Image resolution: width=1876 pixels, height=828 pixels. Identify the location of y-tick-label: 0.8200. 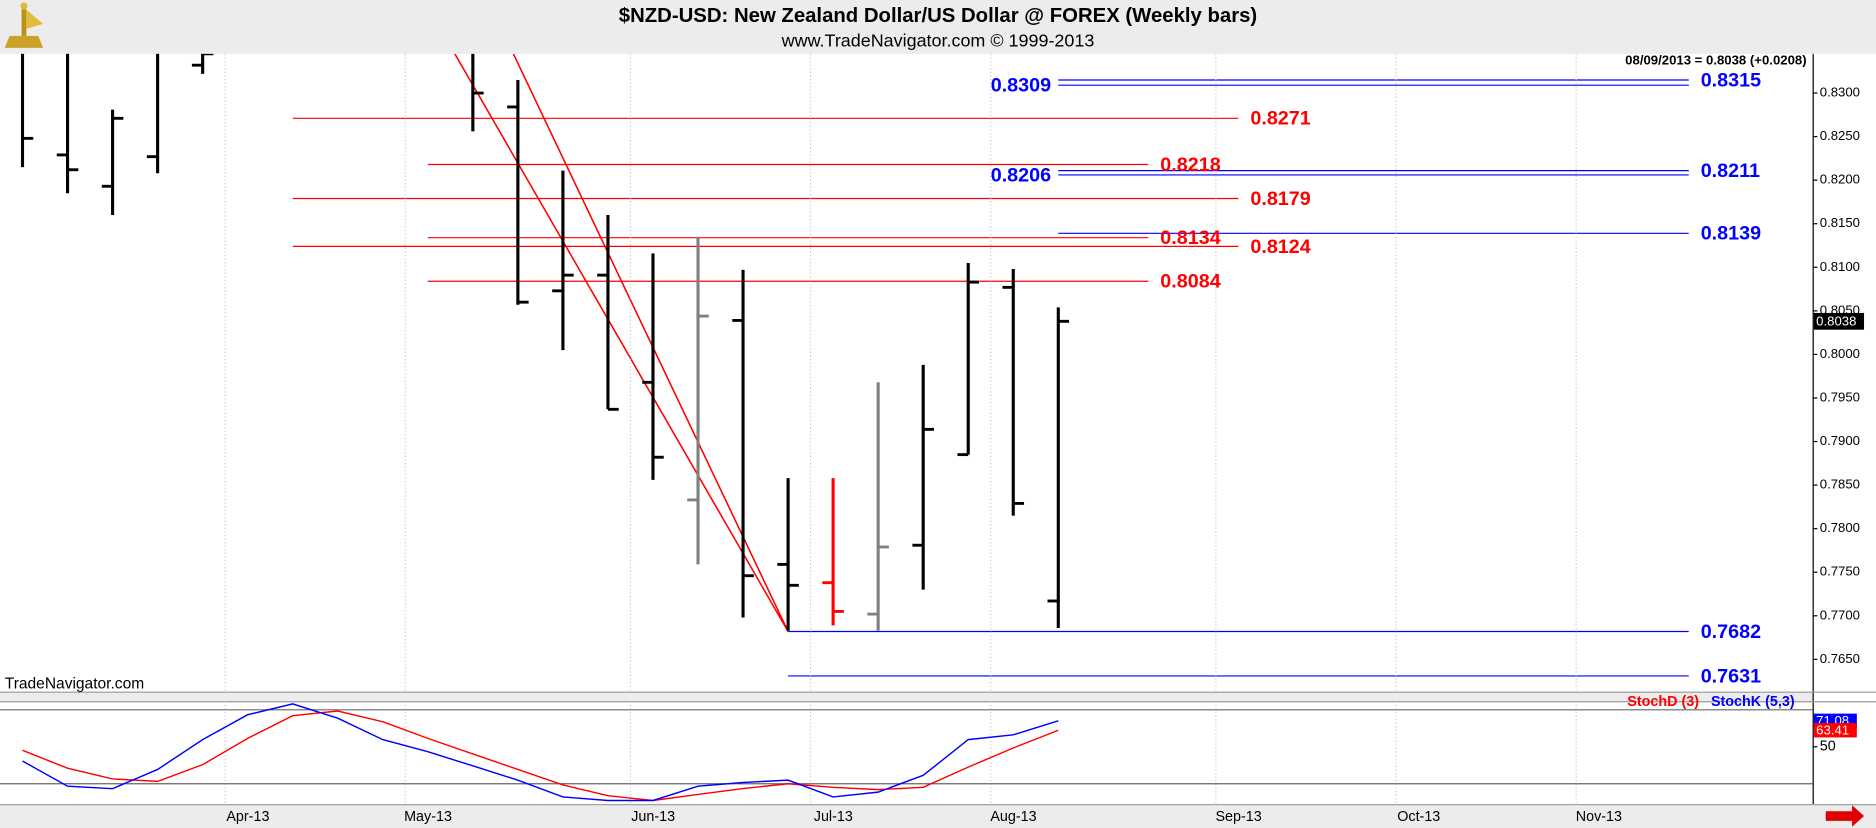
(1840, 179).